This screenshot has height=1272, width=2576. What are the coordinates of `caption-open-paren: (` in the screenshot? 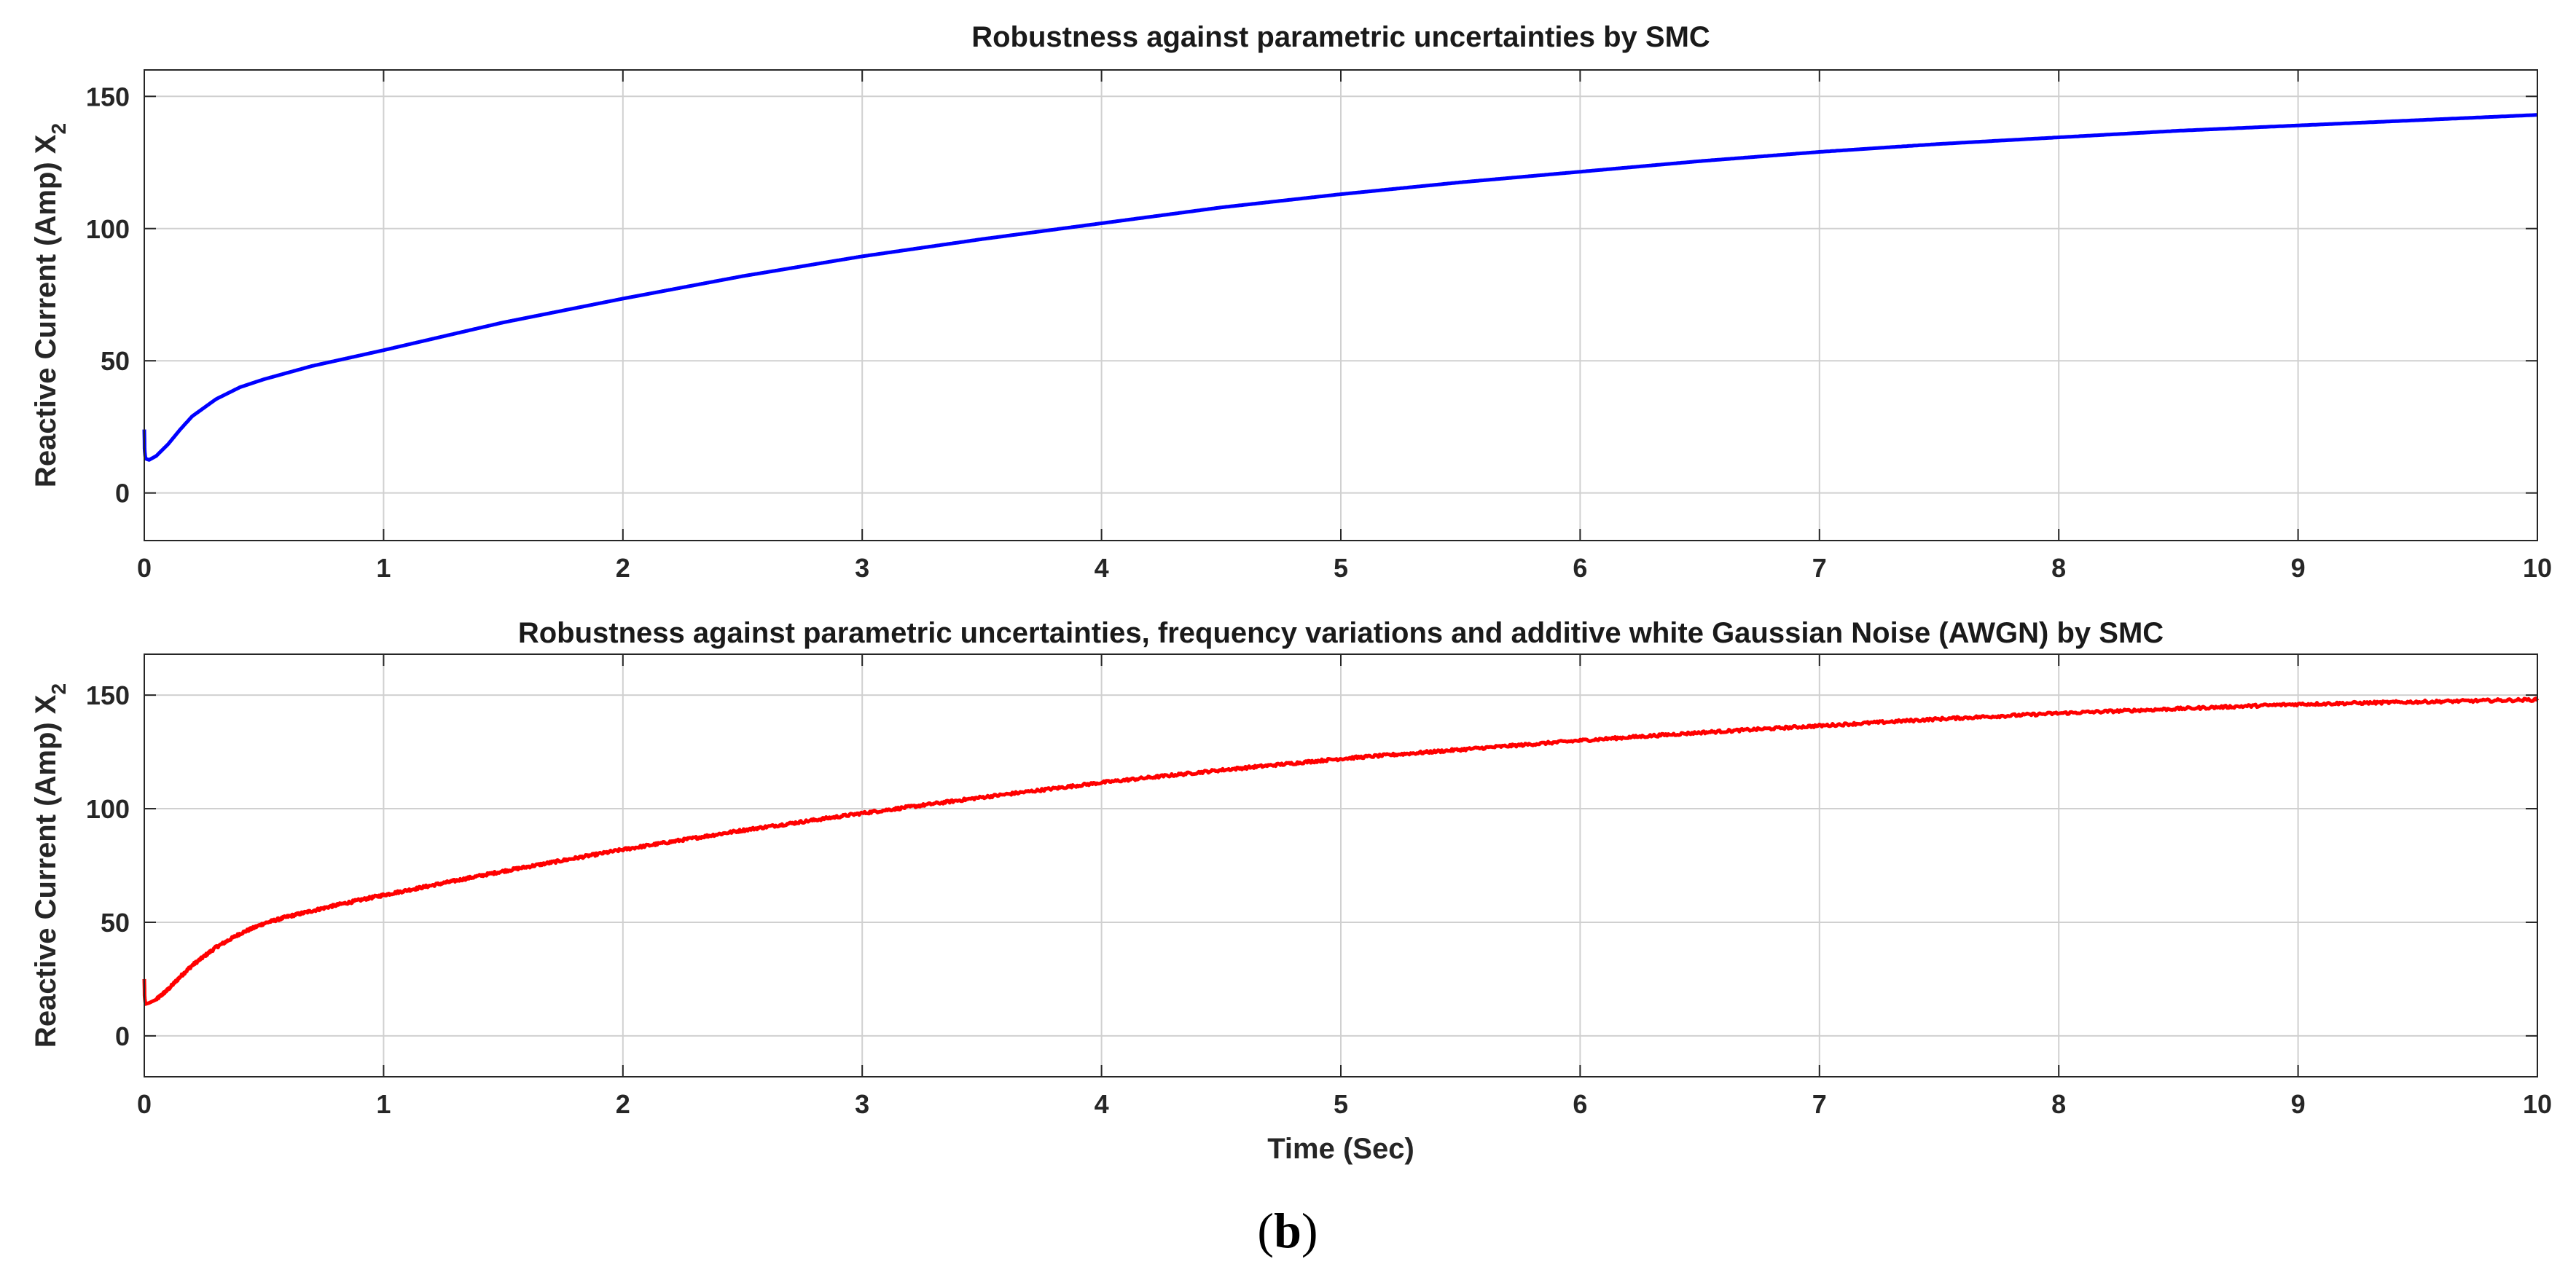 It's located at (1265, 1230).